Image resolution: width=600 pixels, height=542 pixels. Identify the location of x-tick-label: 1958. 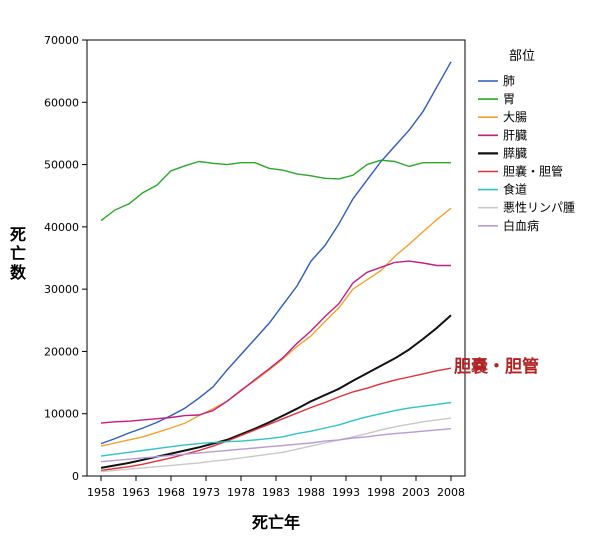
(101, 492).